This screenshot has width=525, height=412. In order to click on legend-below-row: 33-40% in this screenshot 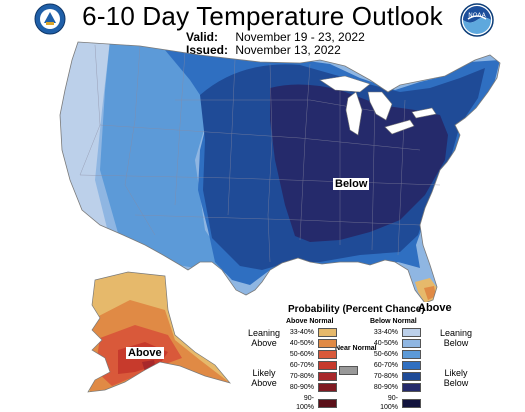, I will do `click(395, 332)`.